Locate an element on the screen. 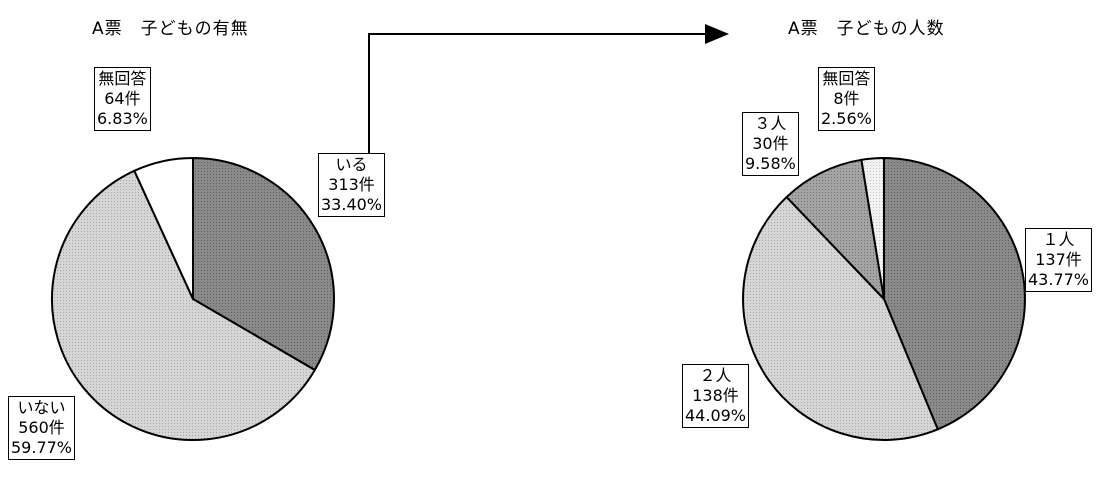 The width and height of the screenshot is (1107, 479). connector-arrow is located at coordinates (548, 99).